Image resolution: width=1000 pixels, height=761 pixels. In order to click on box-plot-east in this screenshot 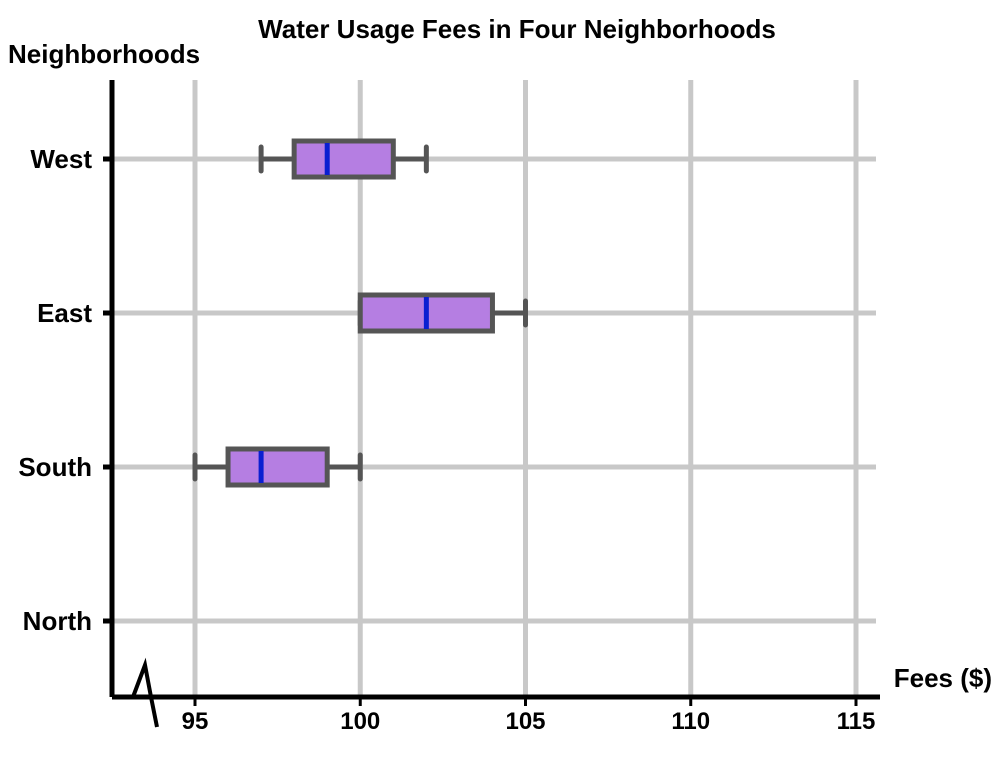, I will do `click(442, 313)`.